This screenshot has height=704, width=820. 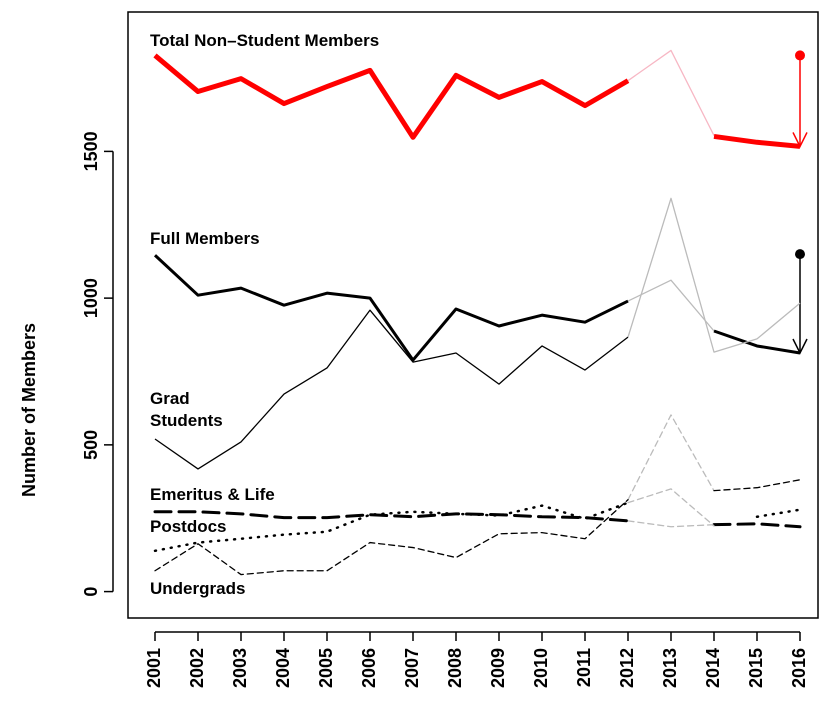 What do you see at coordinates (188, 526) in the screenshot?
I see `series-label: Postdocs` at bounding box center [188, 526].